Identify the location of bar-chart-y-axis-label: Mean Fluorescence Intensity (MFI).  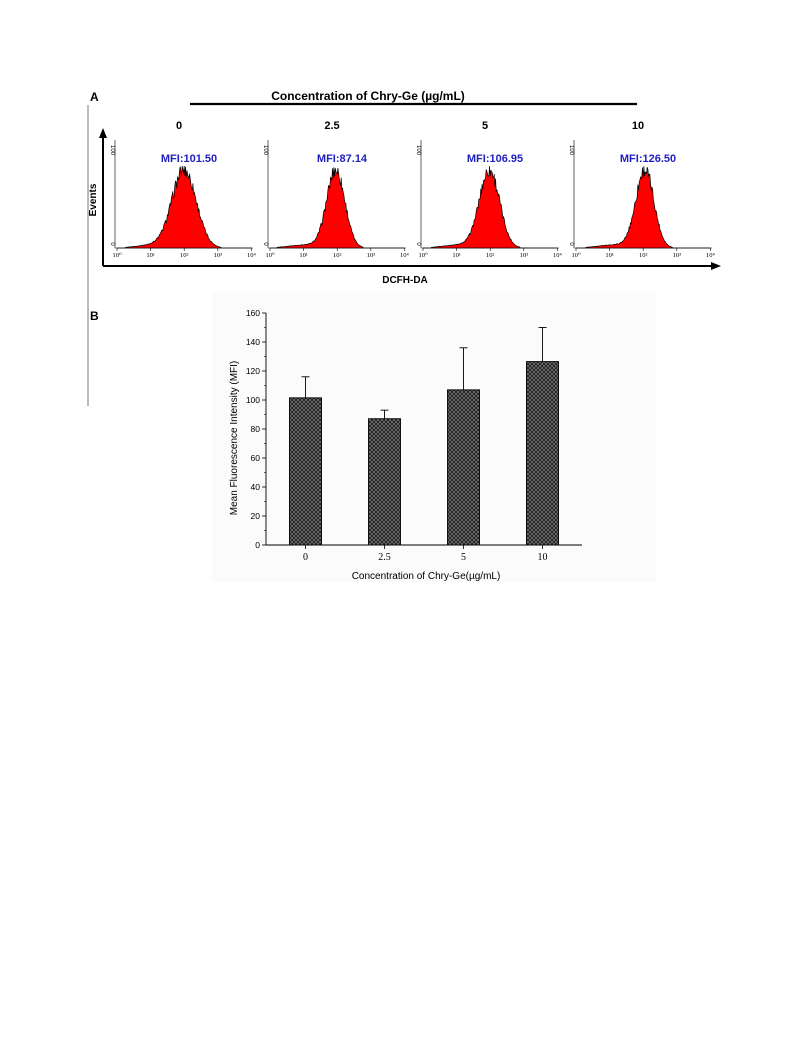
(234, 438).